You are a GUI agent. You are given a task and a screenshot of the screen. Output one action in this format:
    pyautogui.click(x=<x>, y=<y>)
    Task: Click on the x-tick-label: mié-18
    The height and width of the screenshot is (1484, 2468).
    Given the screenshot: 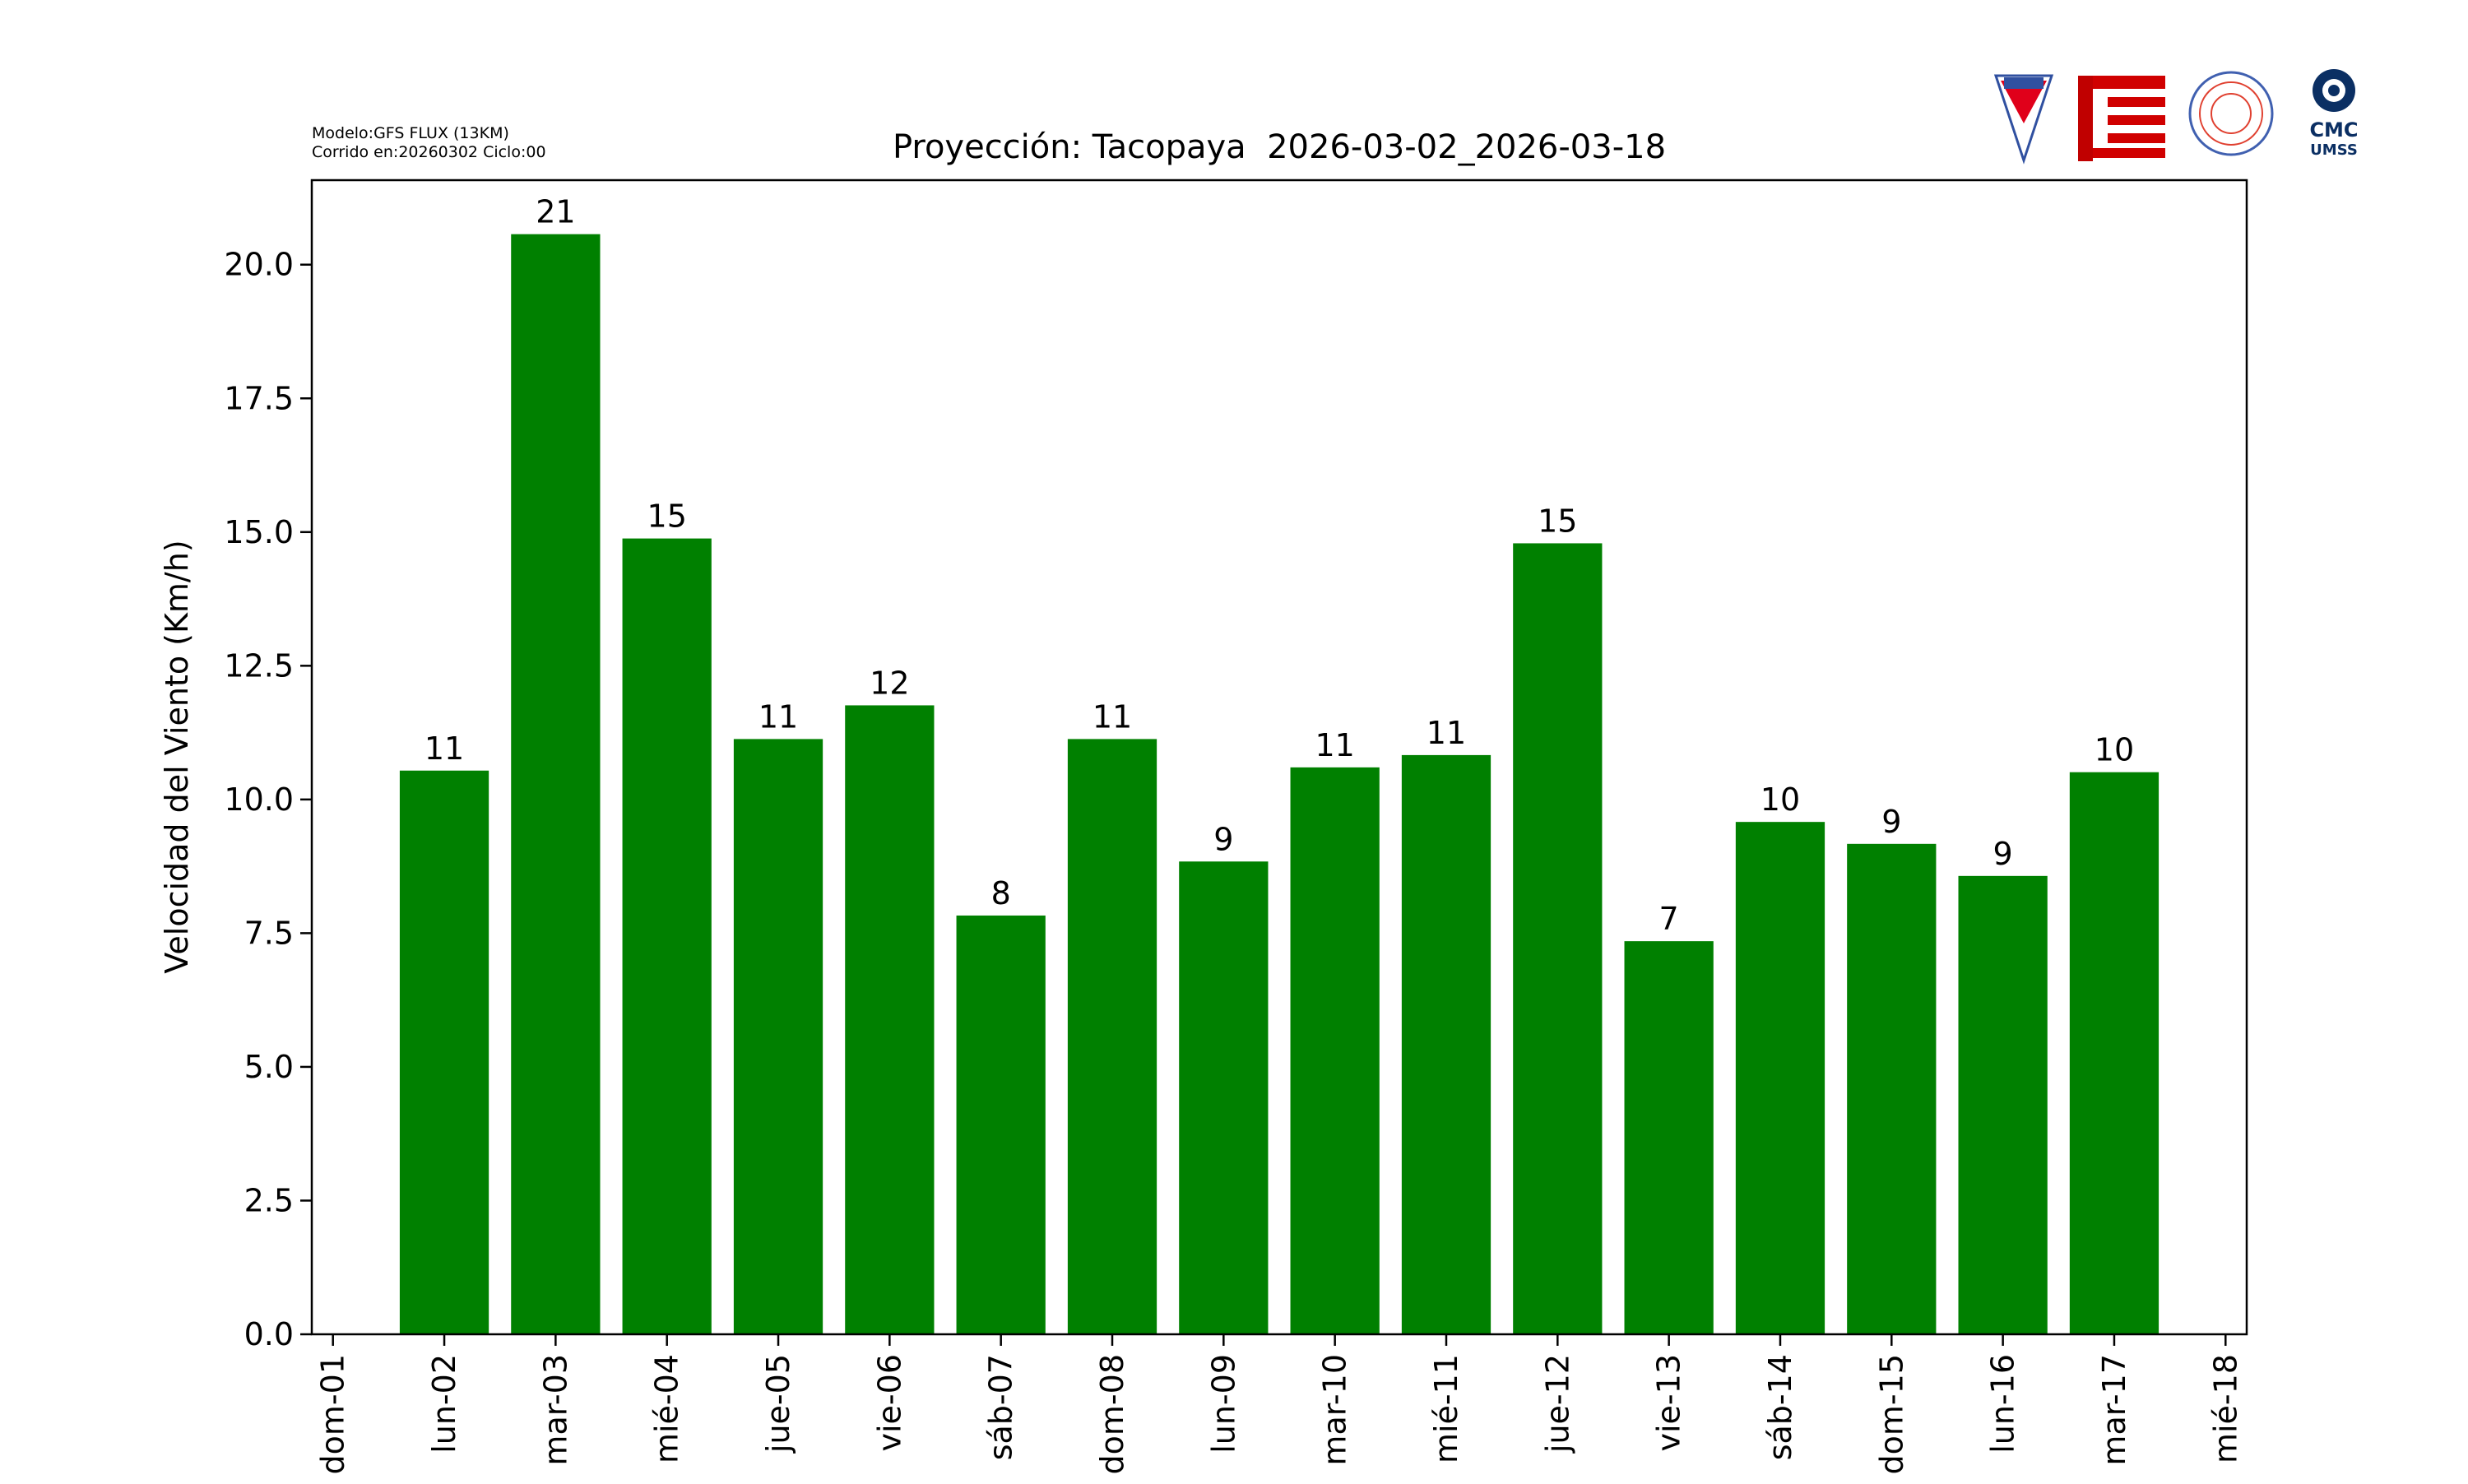 What is the action you would take?
    pyautogui.click(x=2225, y=1408)
    